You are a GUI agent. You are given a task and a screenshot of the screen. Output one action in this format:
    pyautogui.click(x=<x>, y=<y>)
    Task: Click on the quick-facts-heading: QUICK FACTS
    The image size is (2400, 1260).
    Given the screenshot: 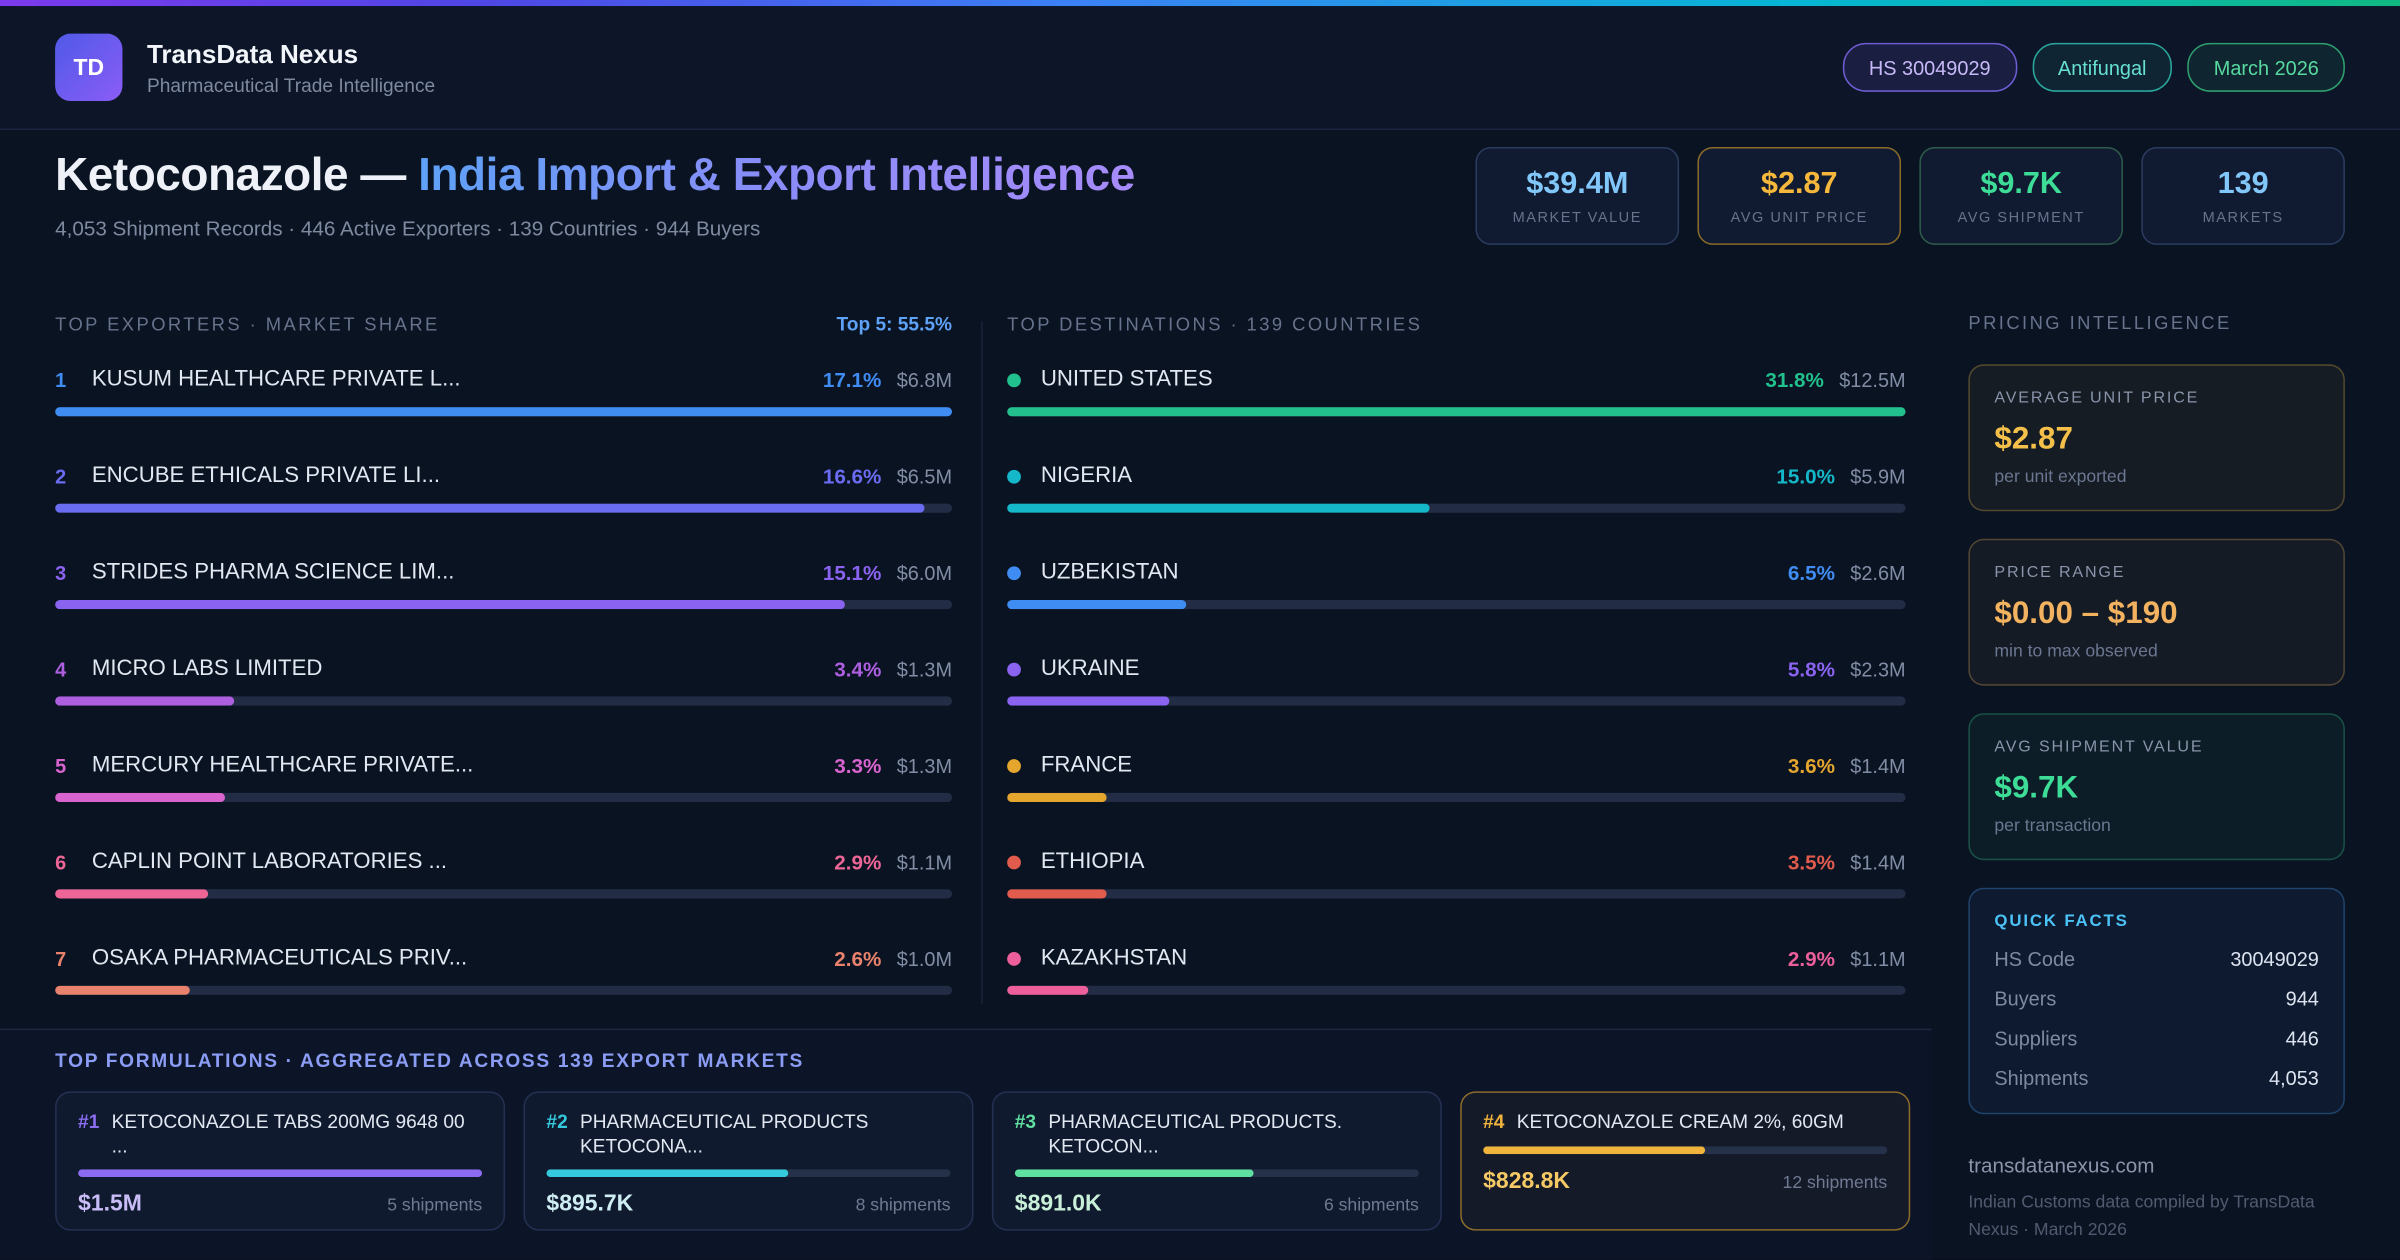 What is the action you would take?
    pyautogui.click(x=2061, y=921)
    